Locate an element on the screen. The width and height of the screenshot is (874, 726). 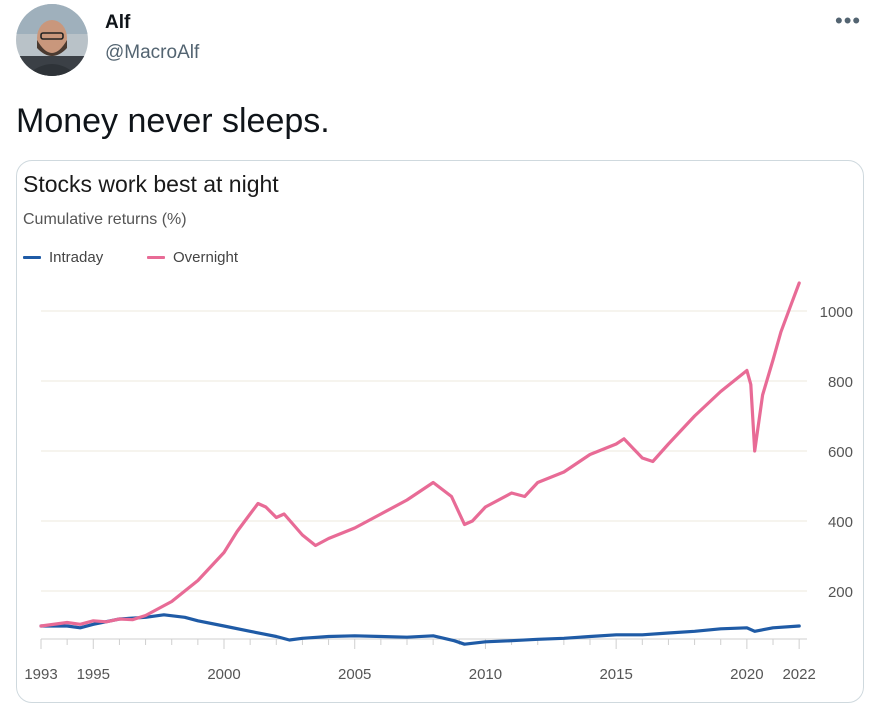
legend-item-overnight: Overnight is located at coordinates (192, 257).